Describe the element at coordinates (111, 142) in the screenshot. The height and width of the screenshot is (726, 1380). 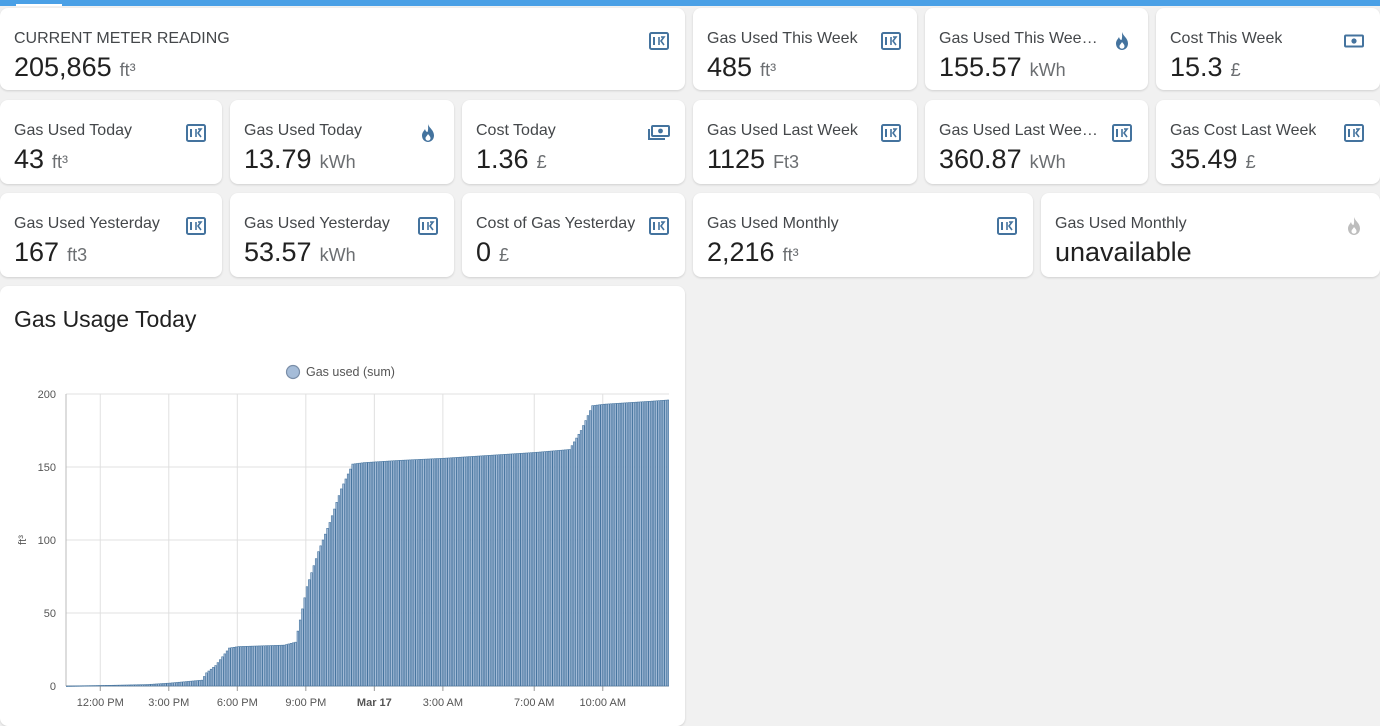
I see `card-gas-used-today: Gas Used Today 43 ft³` at that location.